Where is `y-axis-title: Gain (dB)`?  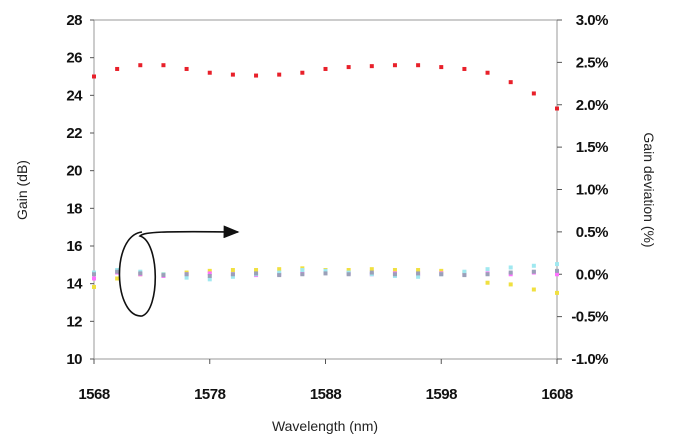 y-axis-title: Gain (dB) is located at coordinates (22, 190).